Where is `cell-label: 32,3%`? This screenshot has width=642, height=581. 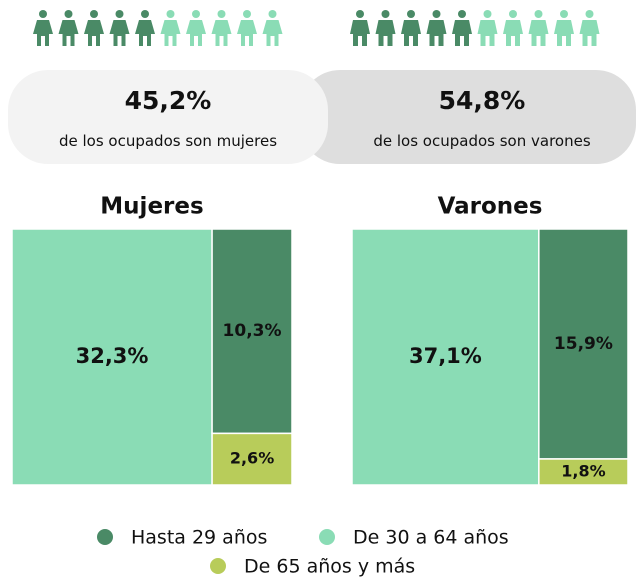 cell-label: 32,3% is located at coordinates (112, 356).